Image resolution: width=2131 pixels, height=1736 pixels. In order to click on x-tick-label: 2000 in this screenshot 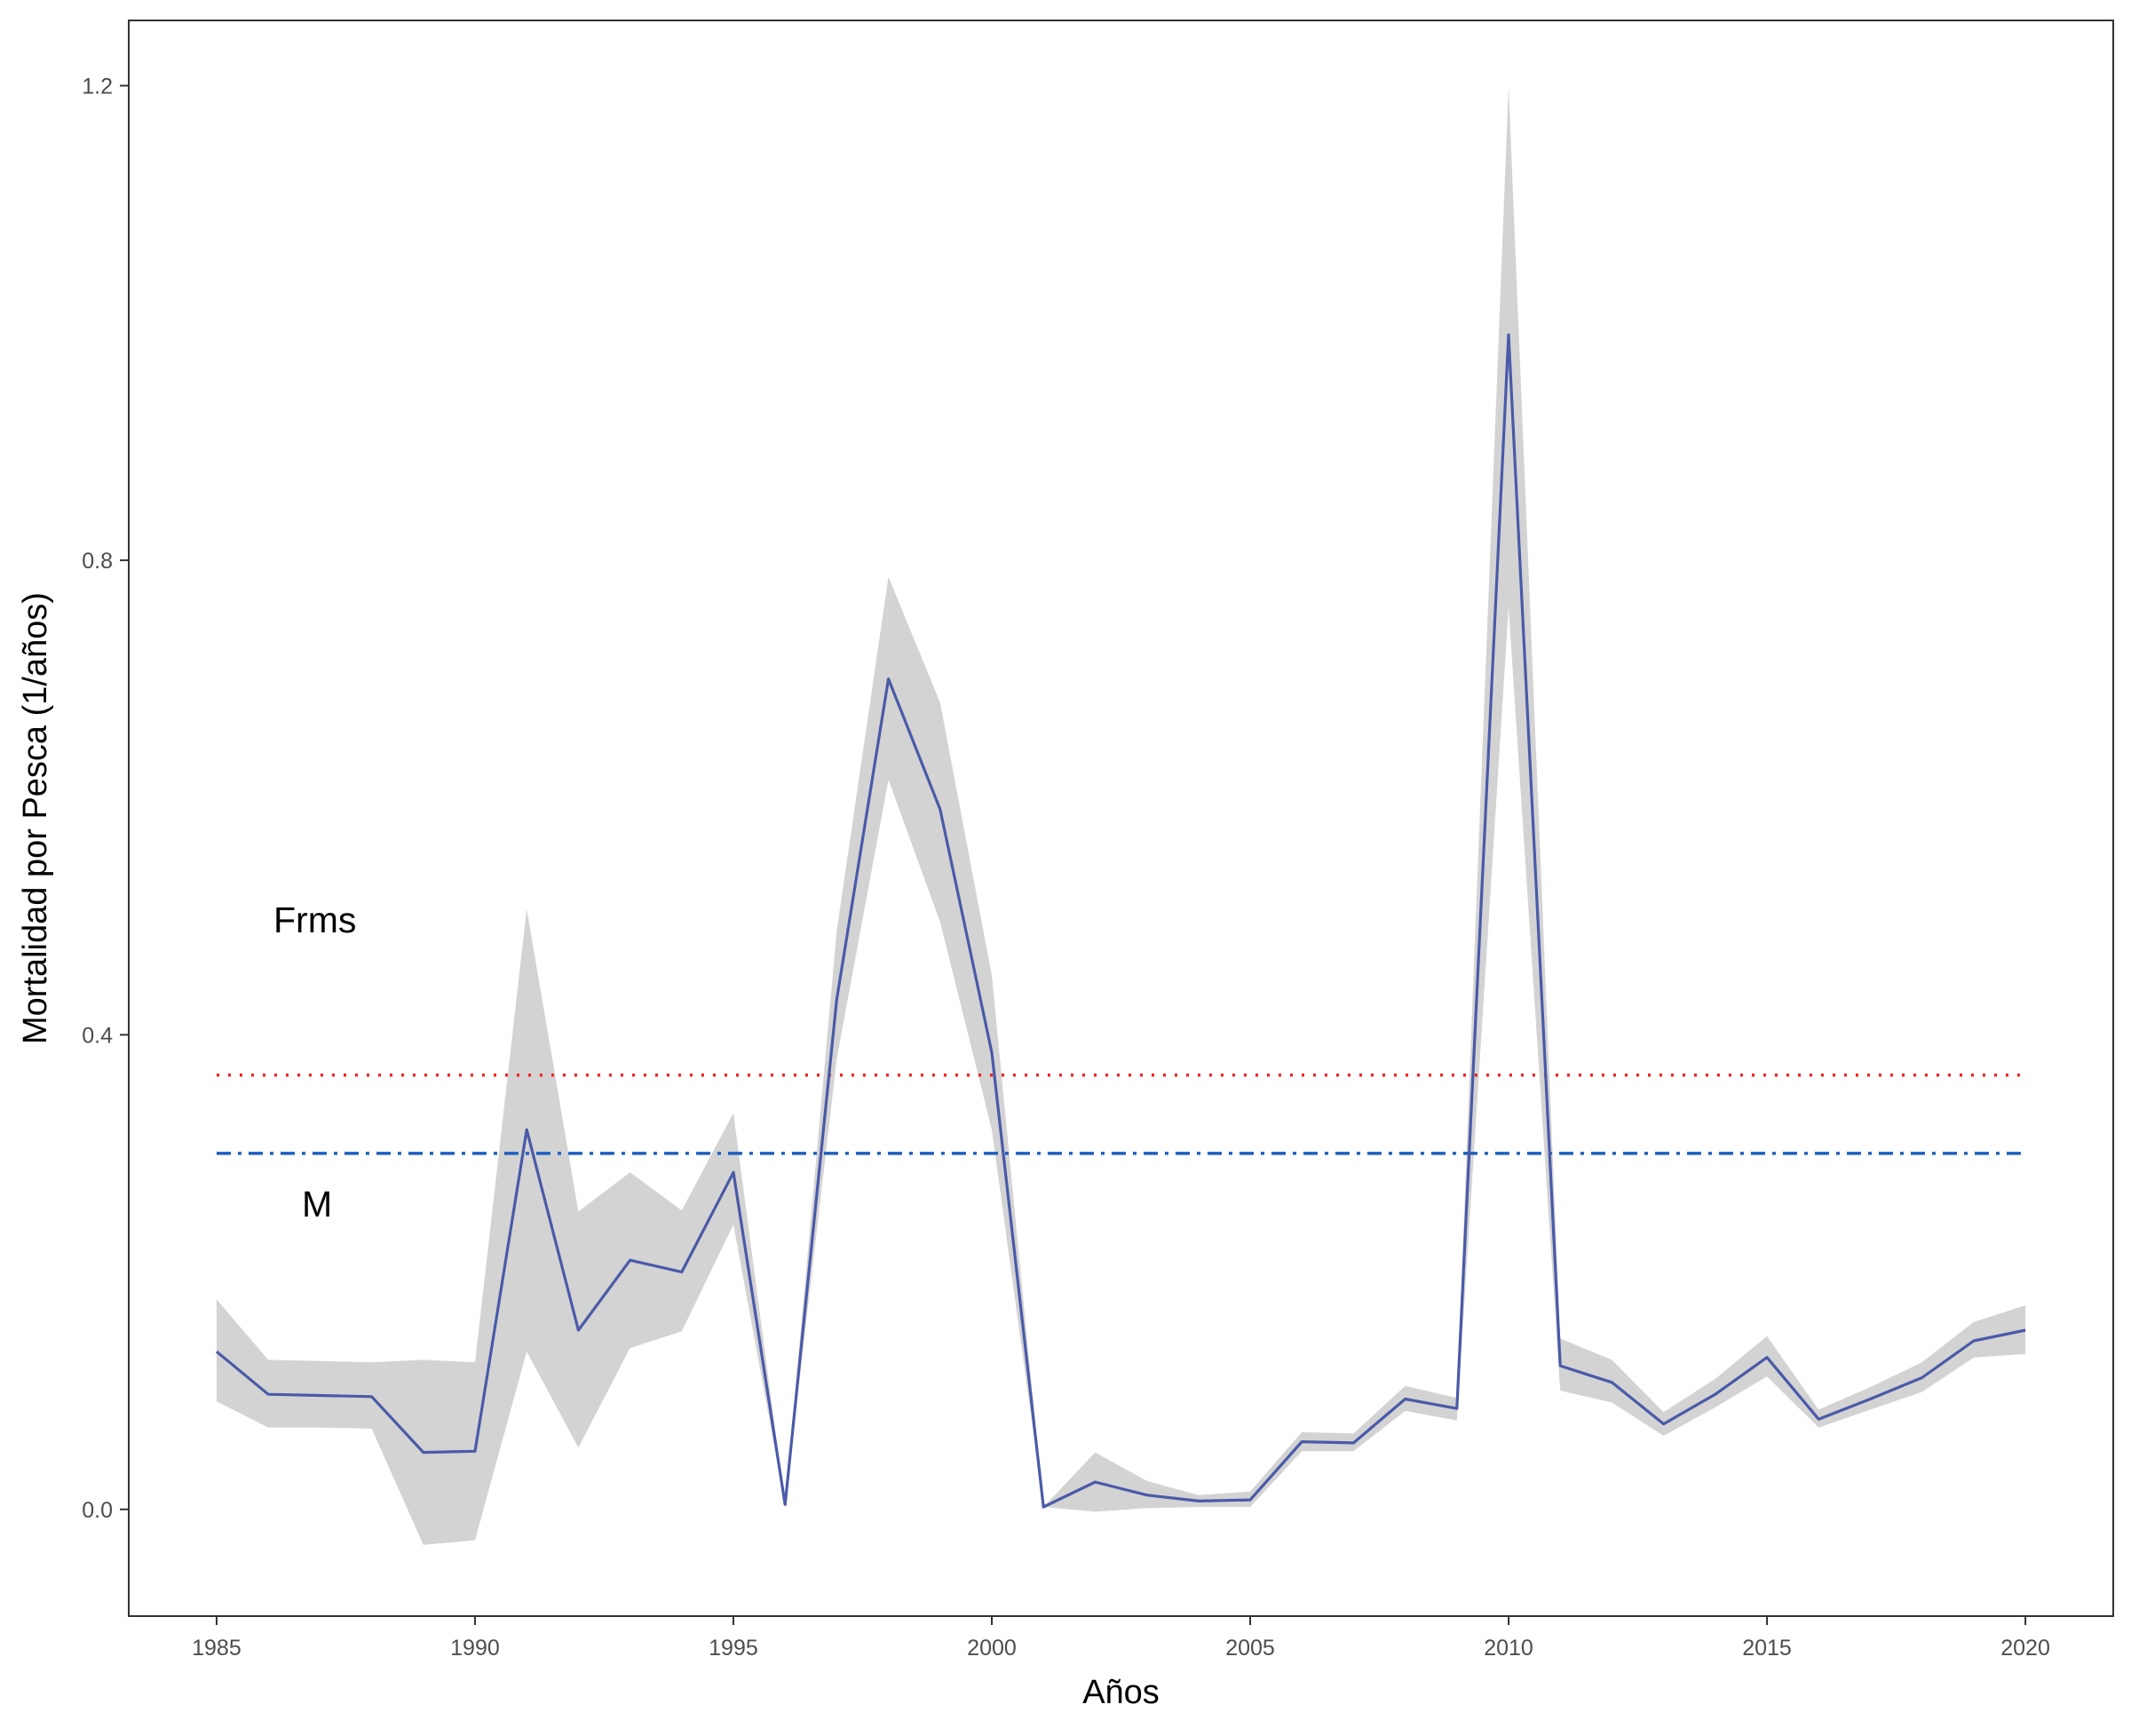, I will do `click(992, 1648)`.